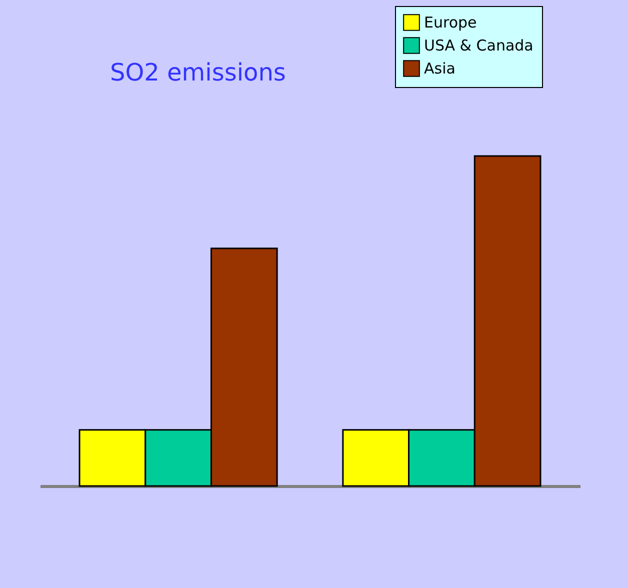 Image resolution: width=628 pixels, height=588 pixels. I want to click on legend-label: Europe, so click(450, 23).